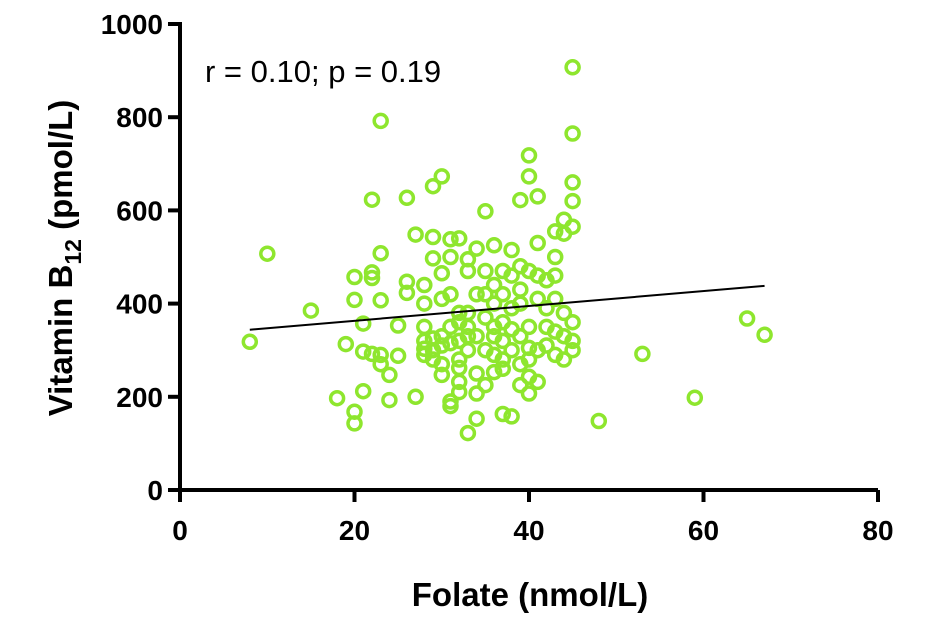  What do you see at coordinates (73, 252) in the screenshot?
I see `y-axis-title-subscript: 12` at bounding box center [73, 252].